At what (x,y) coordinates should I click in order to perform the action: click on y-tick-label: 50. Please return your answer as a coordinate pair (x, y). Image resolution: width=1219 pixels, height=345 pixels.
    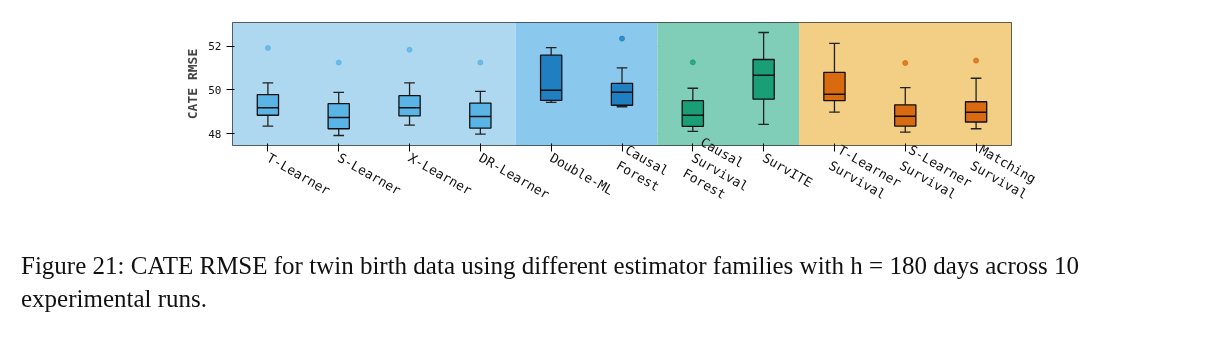
    Looking at the image, I should click on (215, 90).